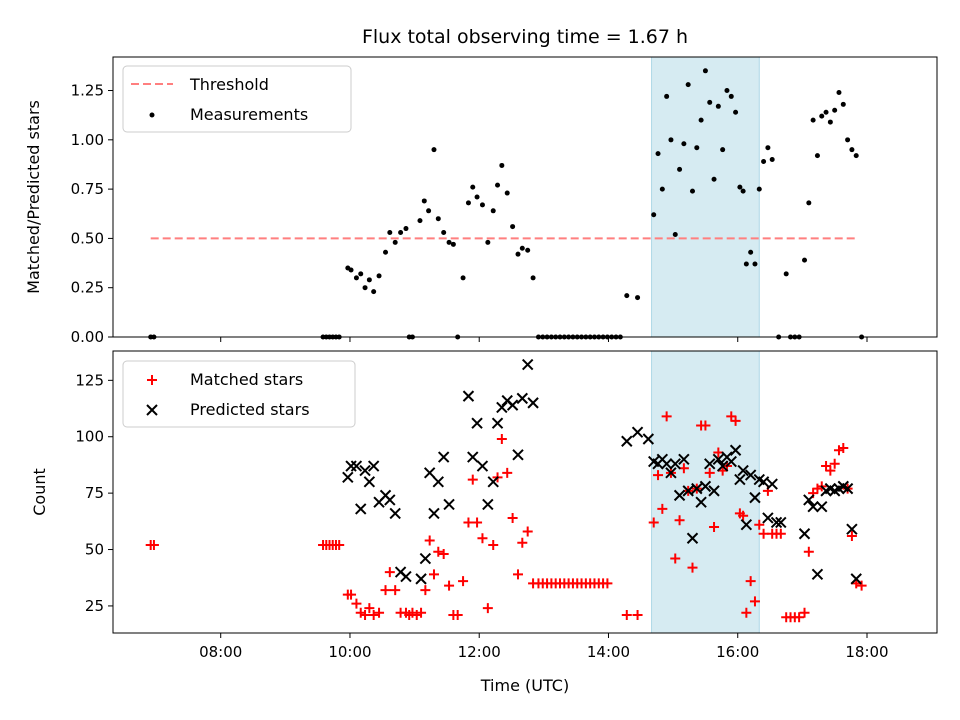 The width and height of the screenshot is (960, 720). I want to click on legend-predicted-swatch, so click(152, 410).